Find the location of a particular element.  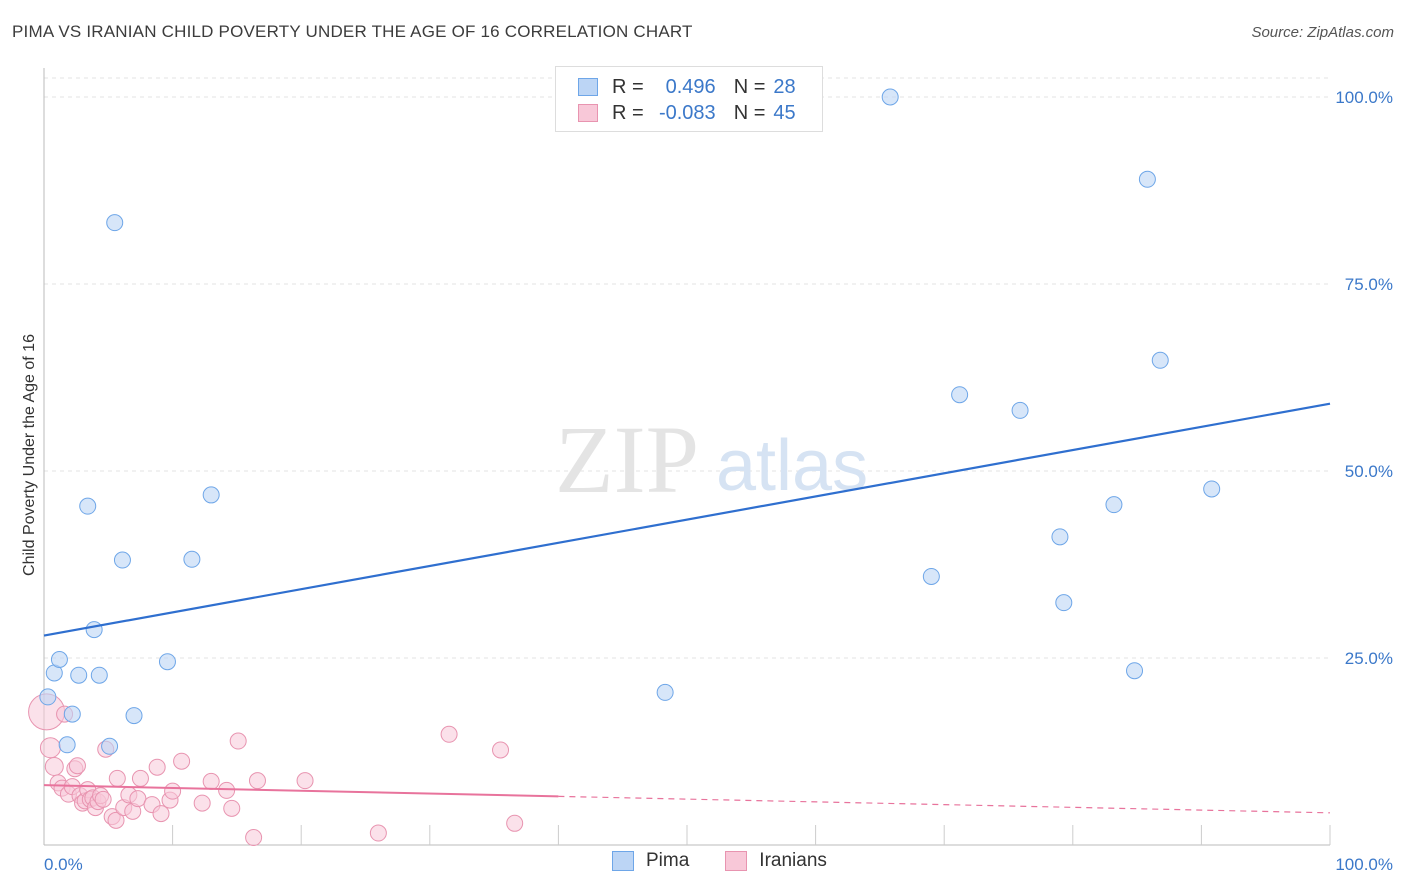

iranians-points is located at coordinates (276, 770).